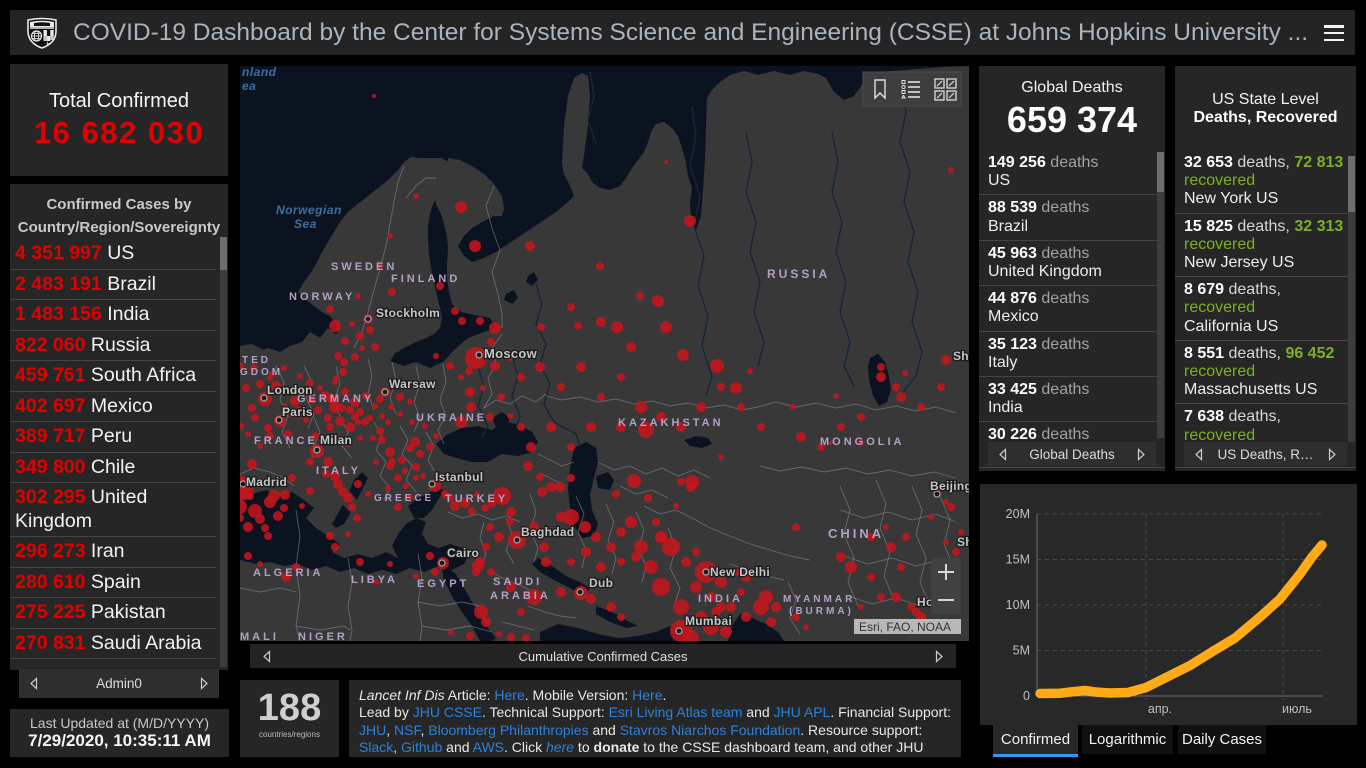 This screenshot has width=1366, height=768. I want to click on svg-text: FRANCE, so click(286, 441).